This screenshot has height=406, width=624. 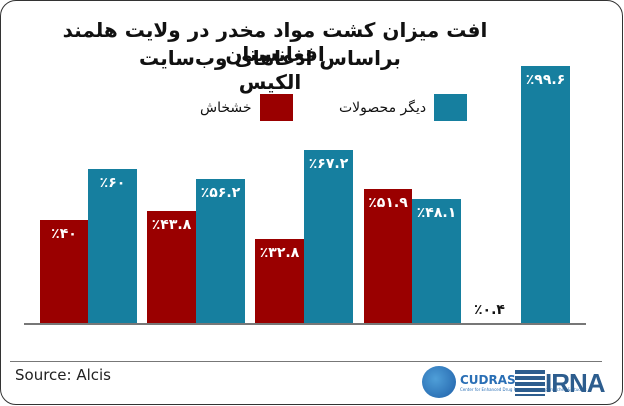 What do you see at coordinates (112, 246) in the screenshot?
I see `bar-other-crops-1: ٪۶۰` at bounding box center [112, 246].